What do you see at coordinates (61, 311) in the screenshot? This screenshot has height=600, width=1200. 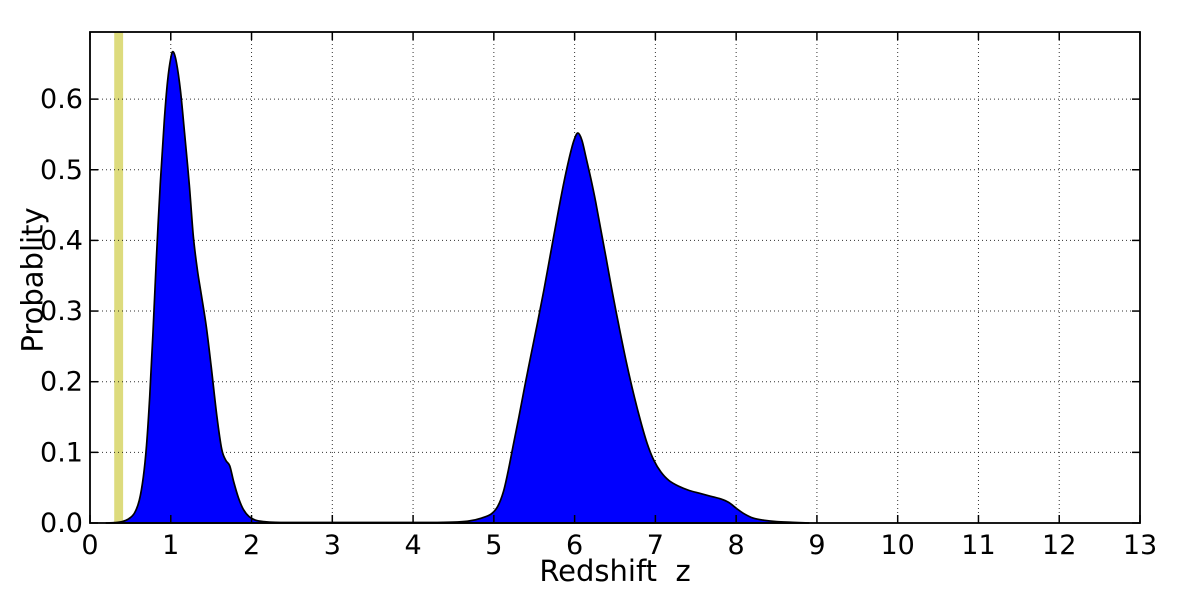 I see `y-tick-label: 0.3` at bounding box center [61, 311].